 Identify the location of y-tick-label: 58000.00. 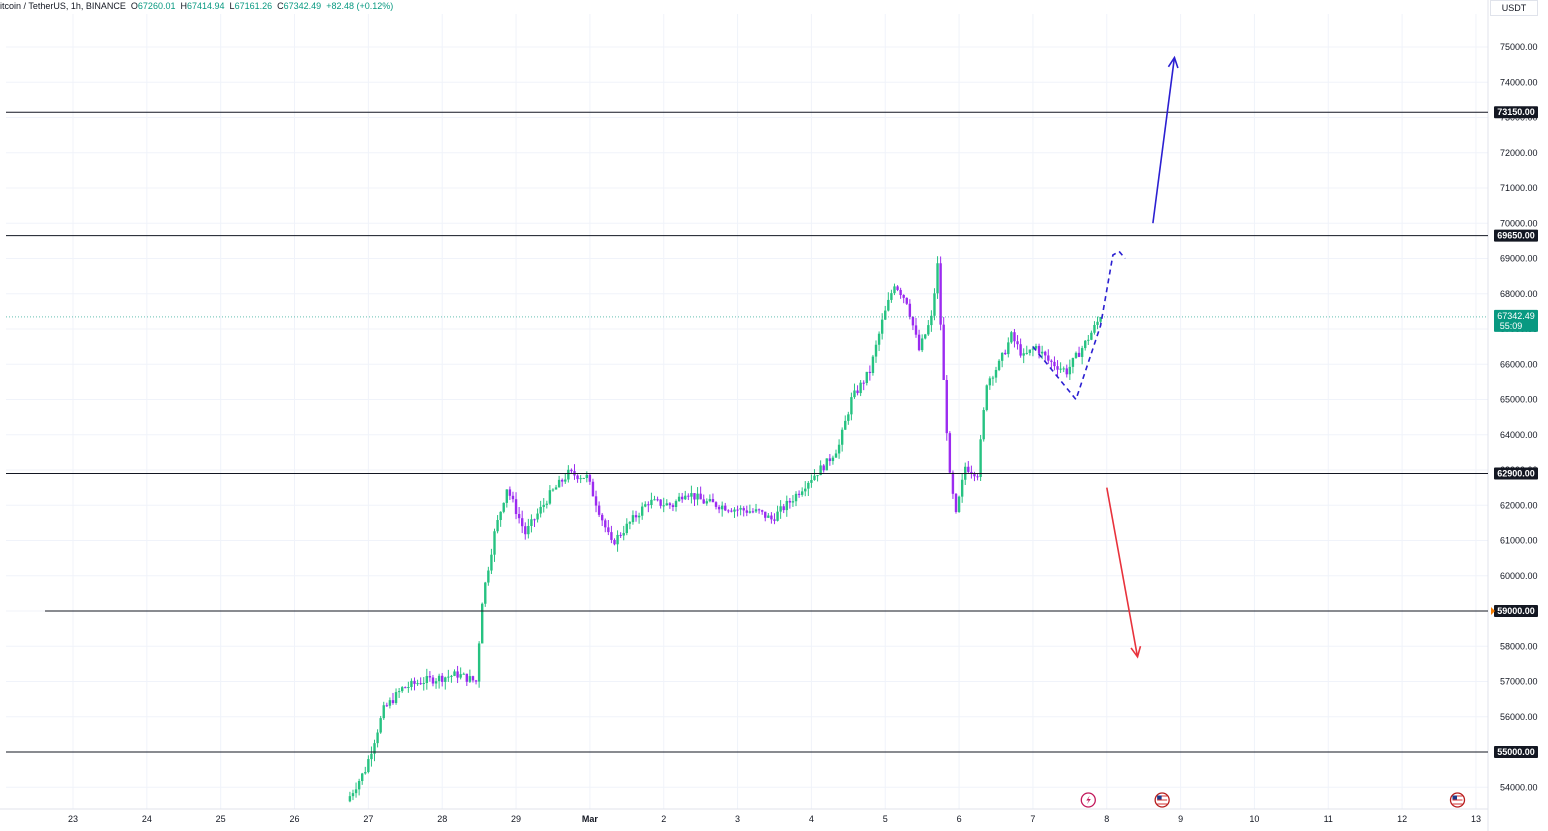
(1519, 646).